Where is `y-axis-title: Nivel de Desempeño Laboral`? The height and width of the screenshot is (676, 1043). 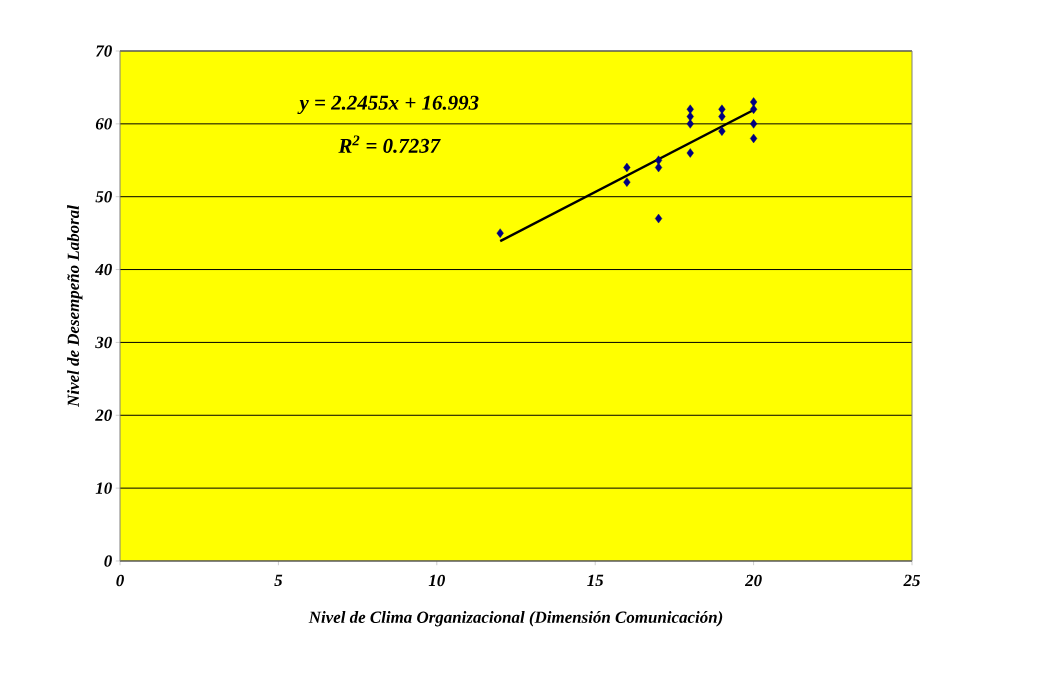 y-axis-title: Nivel de Desempeño Laboral is located at coordinates (75, 306).